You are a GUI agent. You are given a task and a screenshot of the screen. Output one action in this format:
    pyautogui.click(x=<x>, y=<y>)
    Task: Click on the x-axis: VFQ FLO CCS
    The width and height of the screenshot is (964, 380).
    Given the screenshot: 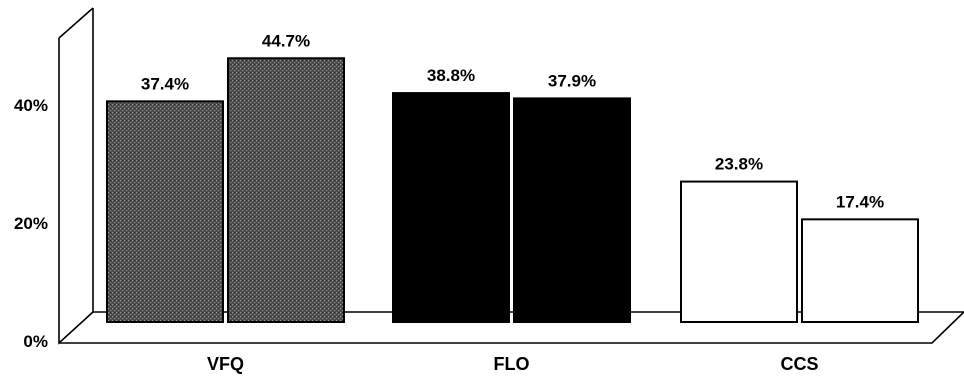 What is the action you would take?
    pyautogui.click(x=513, y=364)
    